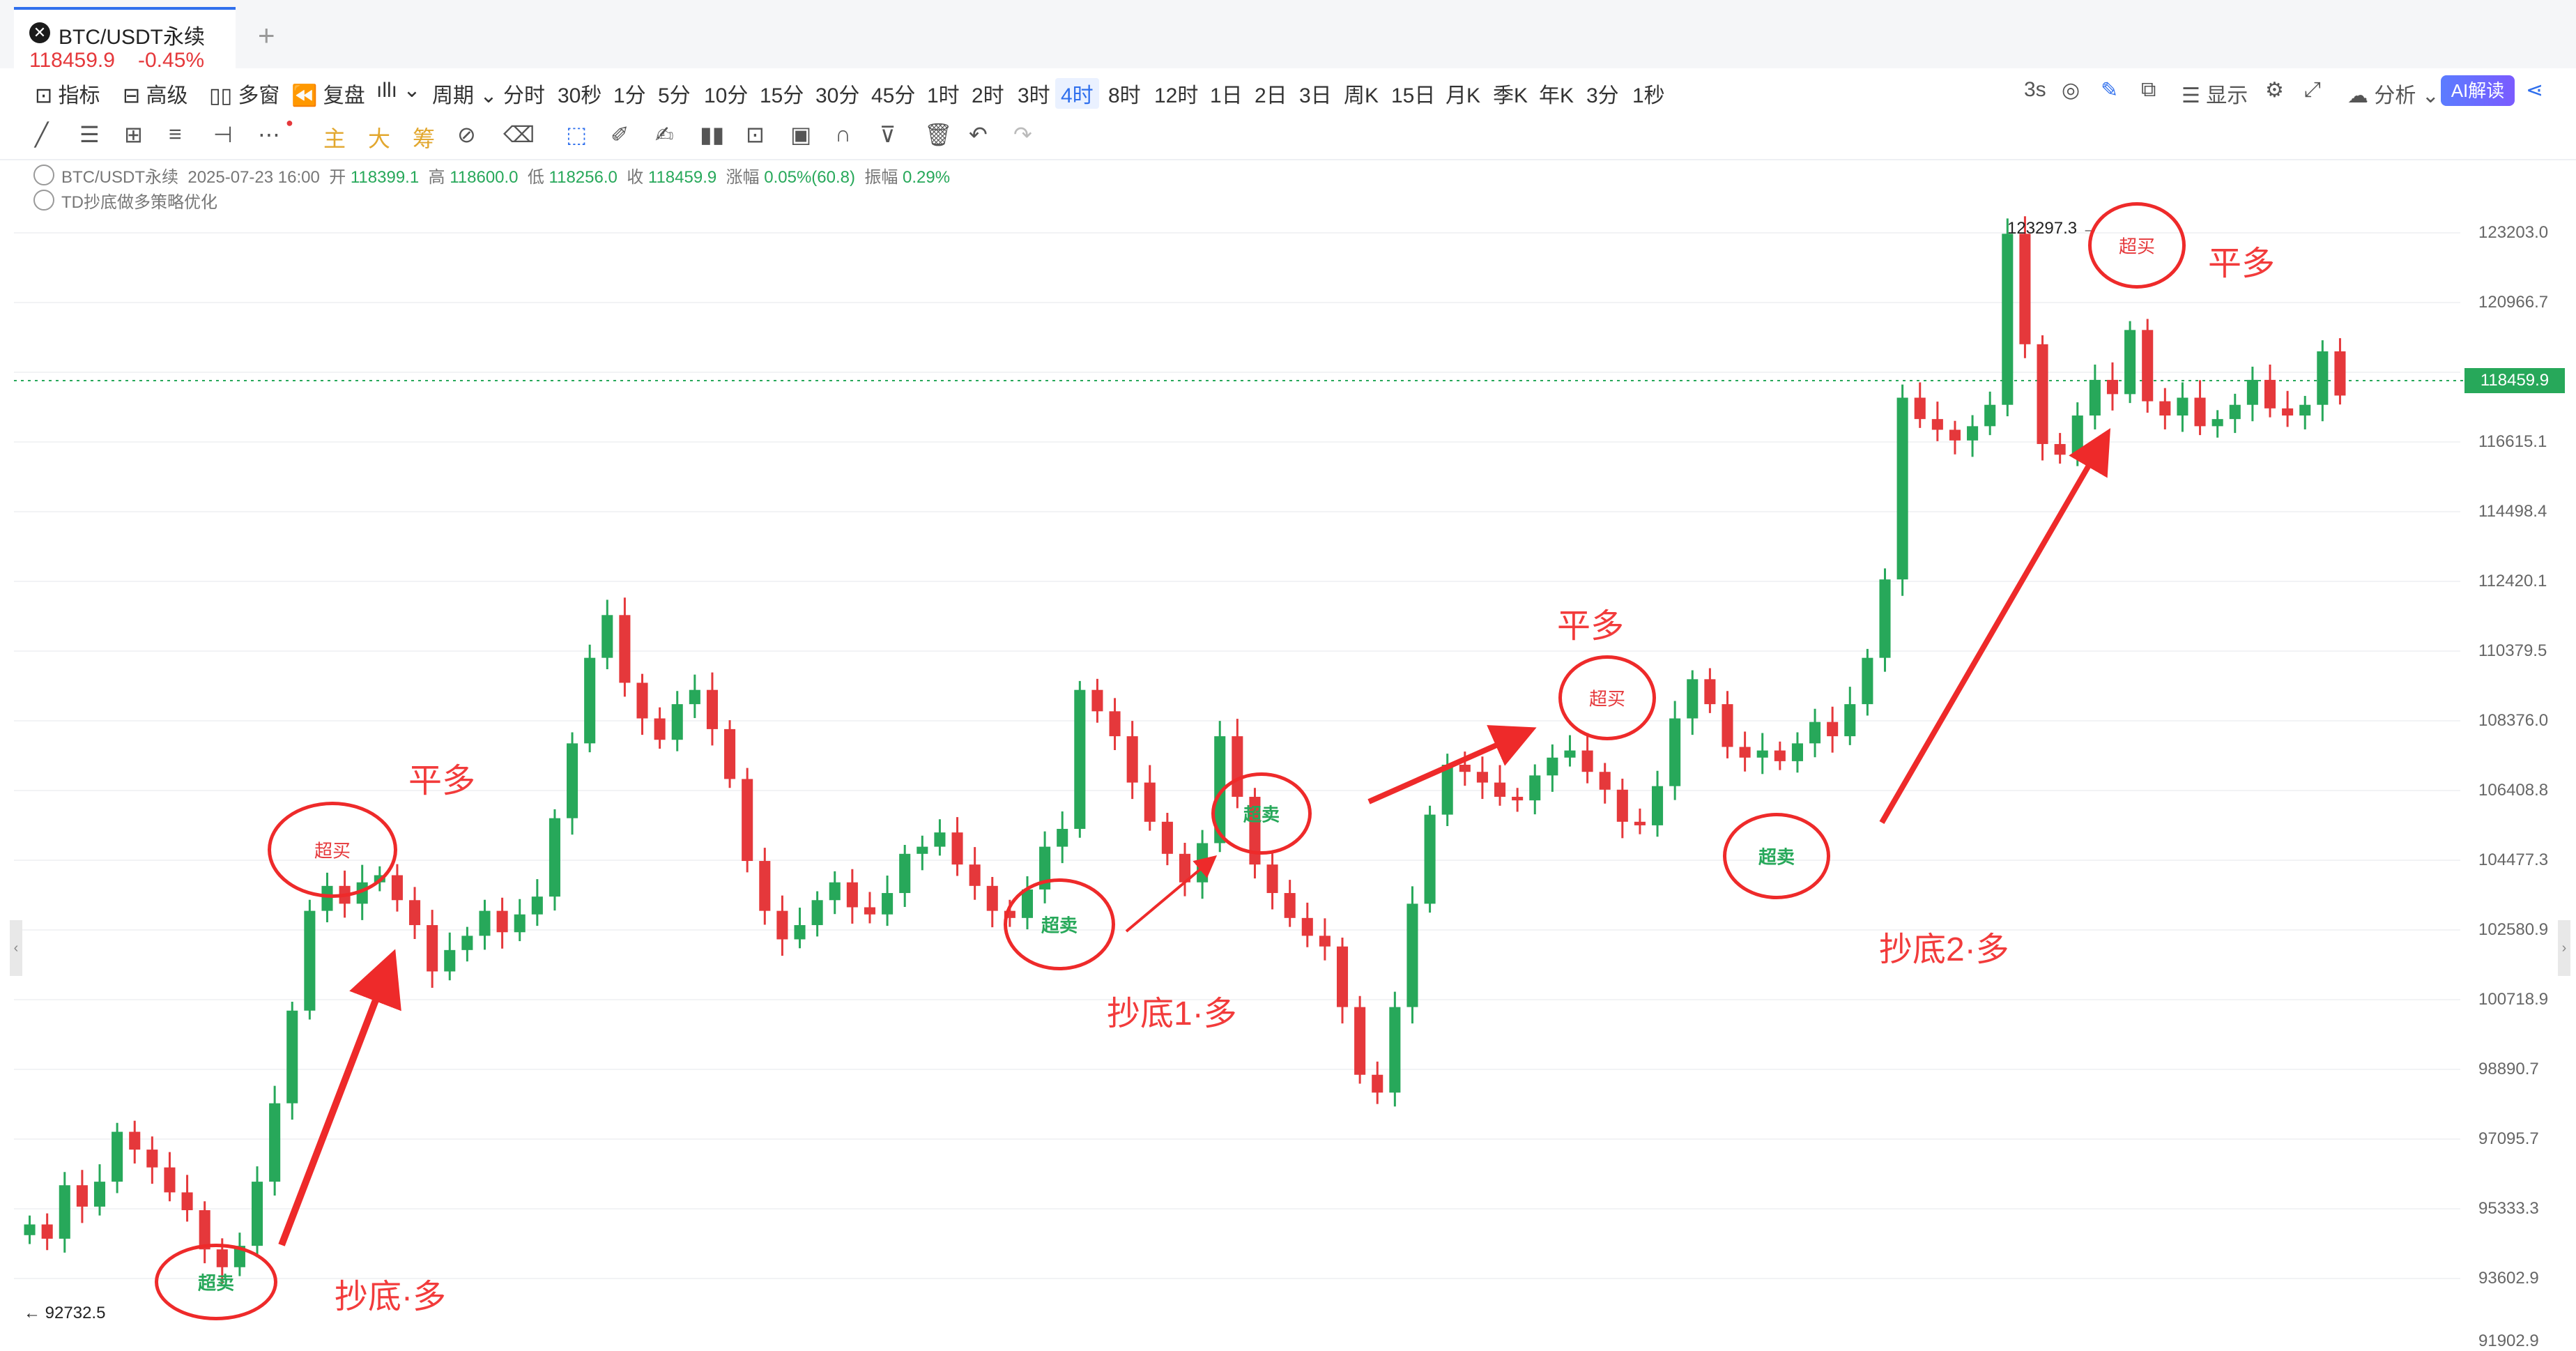 Image resolution: width=2576 pixels, height=1351 pixels. What do you see at coordinates (782, 95) in the screenshot?
I see `period-6: 15分` at bounding box center [782, 95].